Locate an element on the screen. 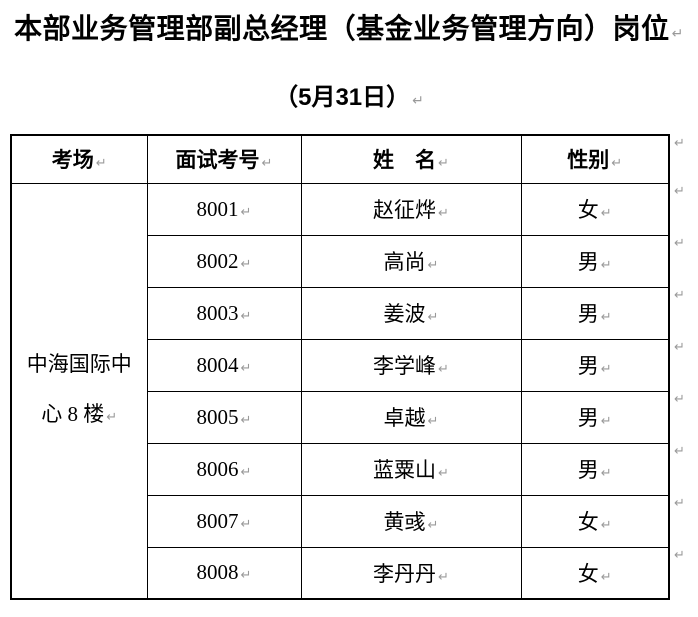 The width and height of the screenshot is (698, 617). header-row: 考场 ↵ 面试考号 ↵ 姓 名 ↵ 性别 ↵ is located at coordinates (340, 159).